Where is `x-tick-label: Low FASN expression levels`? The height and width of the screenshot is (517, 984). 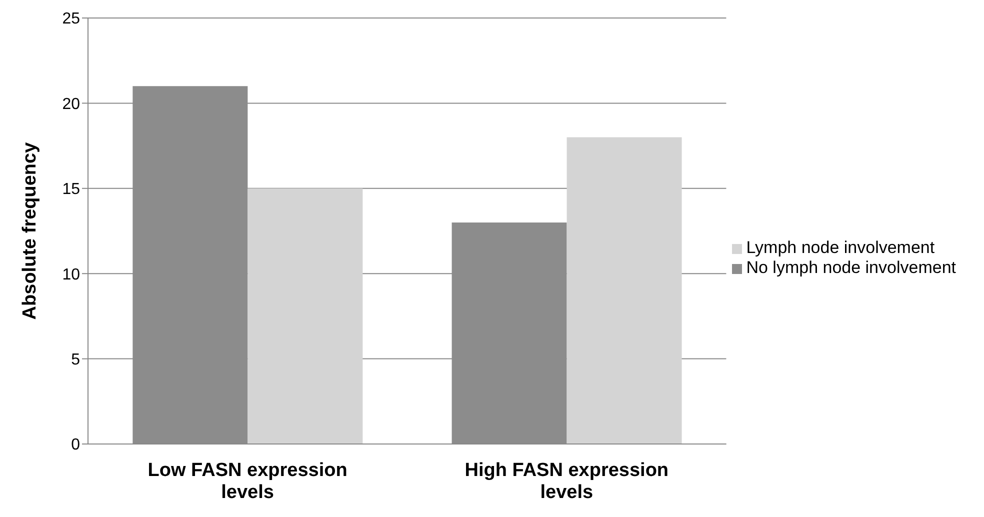
x-tick-label: Low FASN expression levels is located at coordinates (248, 481).